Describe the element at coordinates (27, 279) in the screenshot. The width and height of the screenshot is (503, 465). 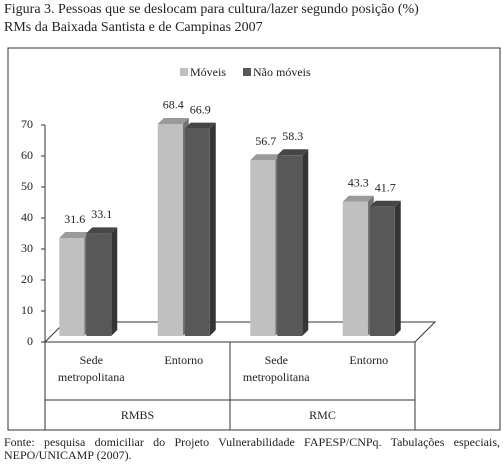
I see `y-tick-label: 20` at that location.